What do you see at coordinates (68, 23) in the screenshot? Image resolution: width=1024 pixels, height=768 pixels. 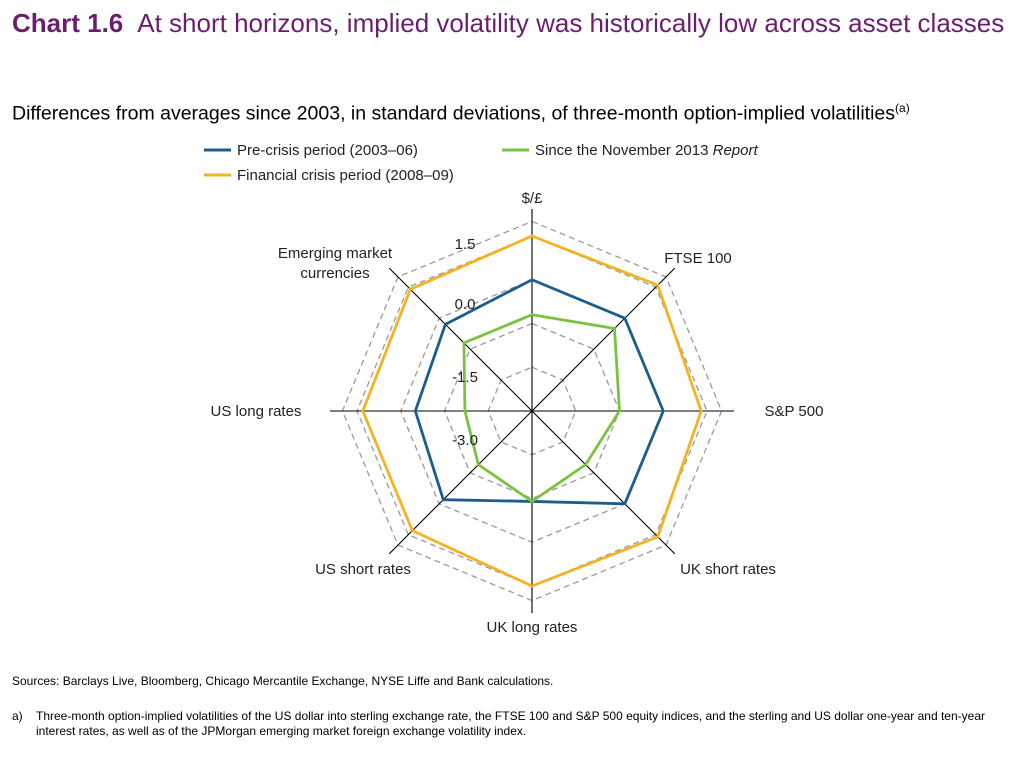 I see `chart-number: Chart 1.6` at bounding box center [68, 23].